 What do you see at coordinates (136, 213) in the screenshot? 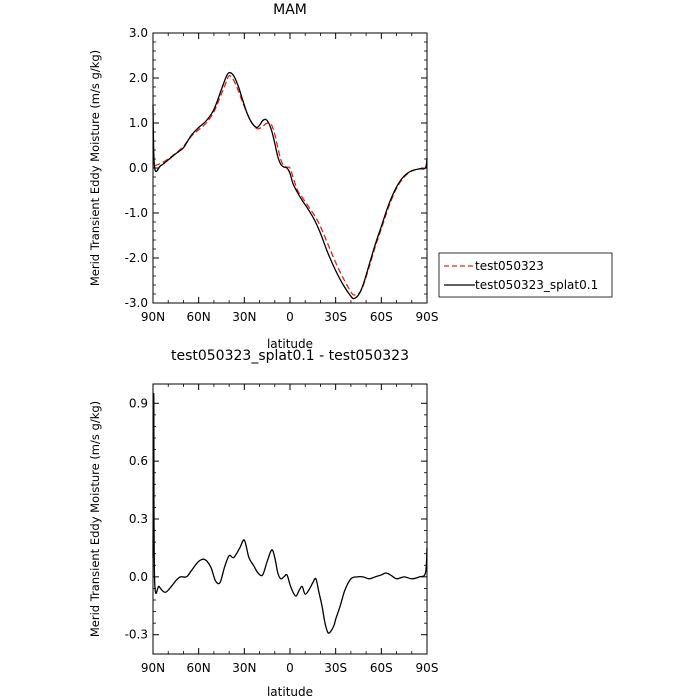
I see `top-y-tick-label: -1.0` at bounding box center [136, 213].